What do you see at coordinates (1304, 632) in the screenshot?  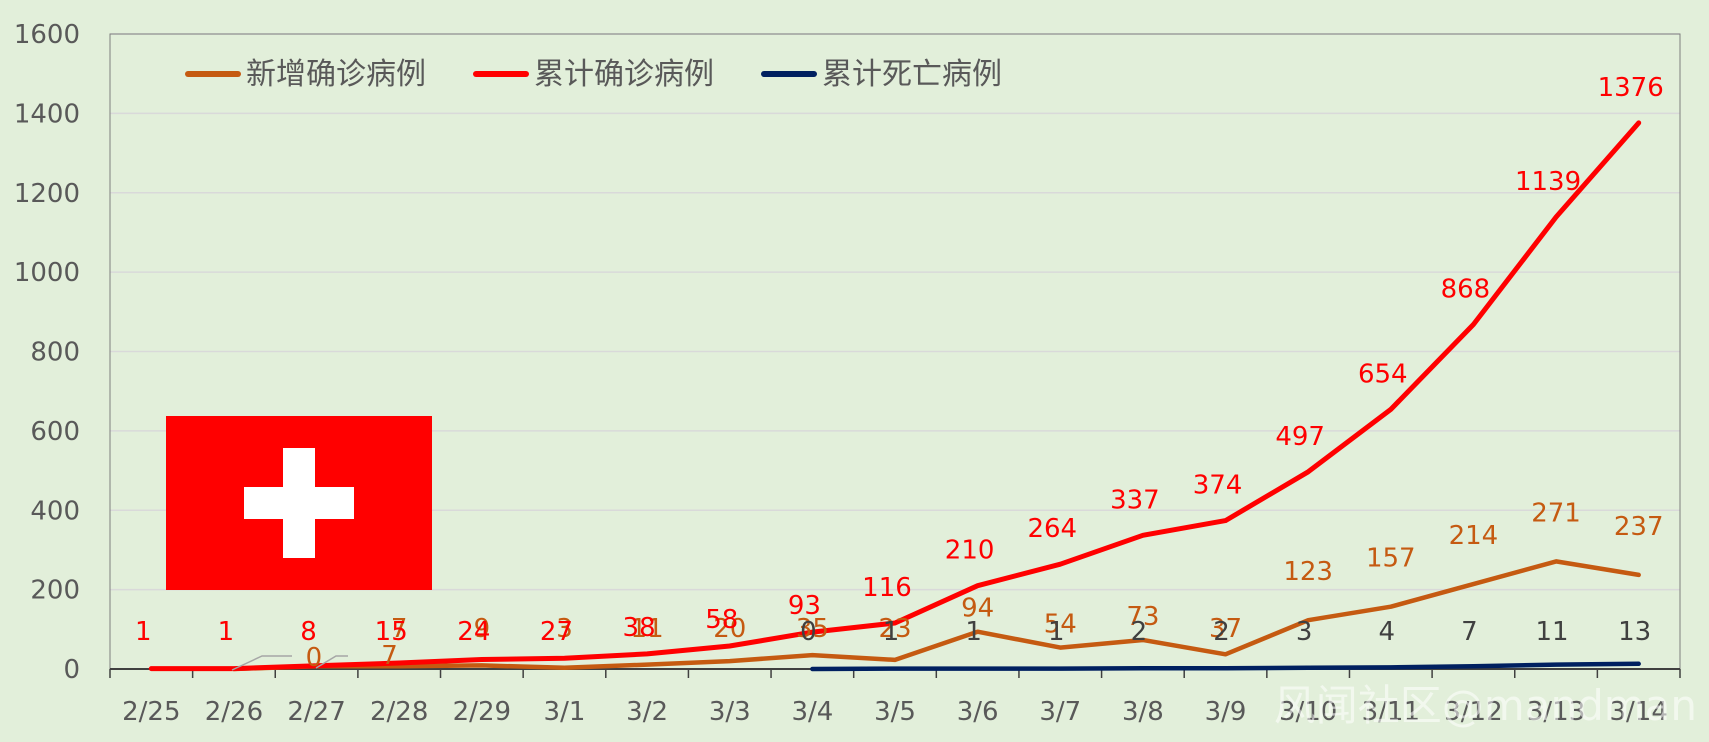 I see `data-label-deaths: 3` at bounding box center [1304, 632].